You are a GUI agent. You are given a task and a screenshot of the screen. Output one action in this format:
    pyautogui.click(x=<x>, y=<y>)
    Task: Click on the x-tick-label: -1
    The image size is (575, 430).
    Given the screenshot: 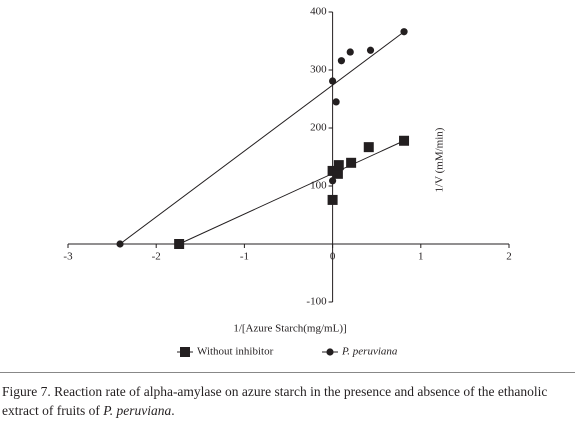 What is the action you would take?
    pyautogui.click(x=244, y=257)
    